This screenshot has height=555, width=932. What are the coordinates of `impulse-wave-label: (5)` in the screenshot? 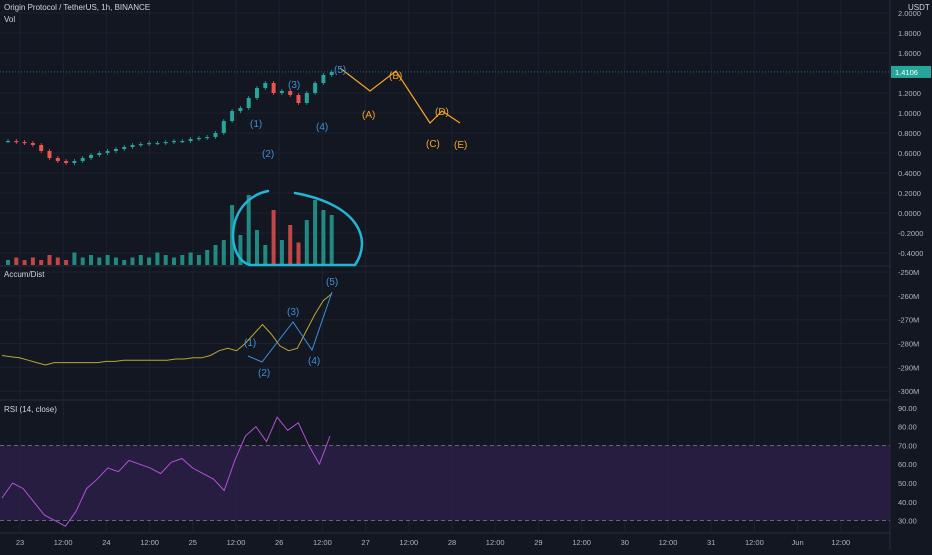 It's located at (340, 70).